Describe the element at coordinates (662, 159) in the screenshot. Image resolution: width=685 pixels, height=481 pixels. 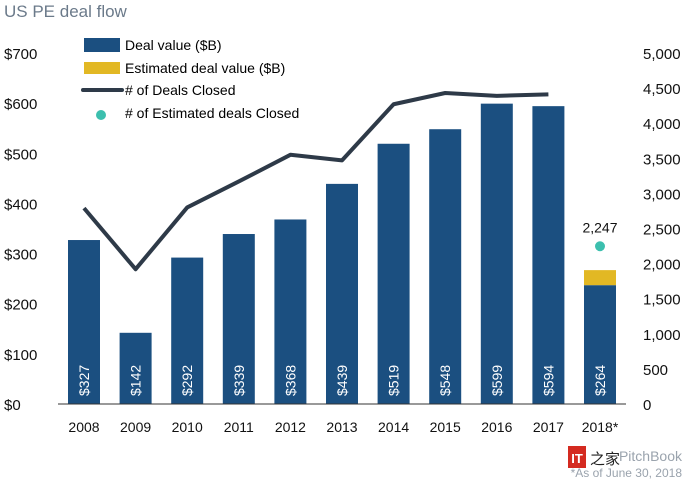
I see `right-y-tick-label: 3,500` at that location.